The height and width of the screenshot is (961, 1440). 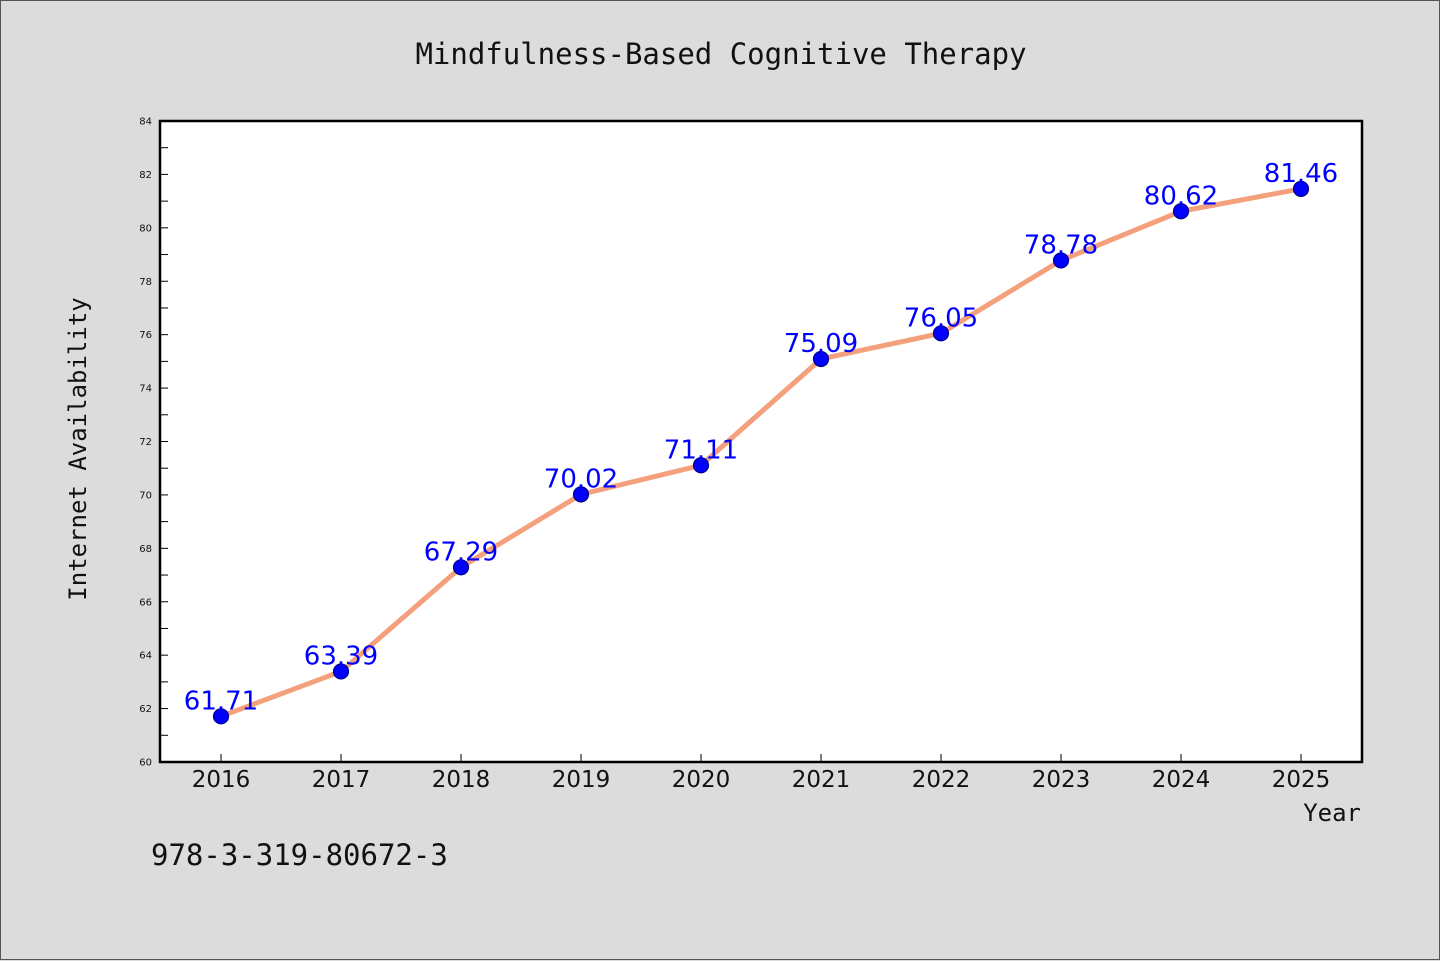 I want to click on y-tick-label: 80, so click(x=145, y=228).